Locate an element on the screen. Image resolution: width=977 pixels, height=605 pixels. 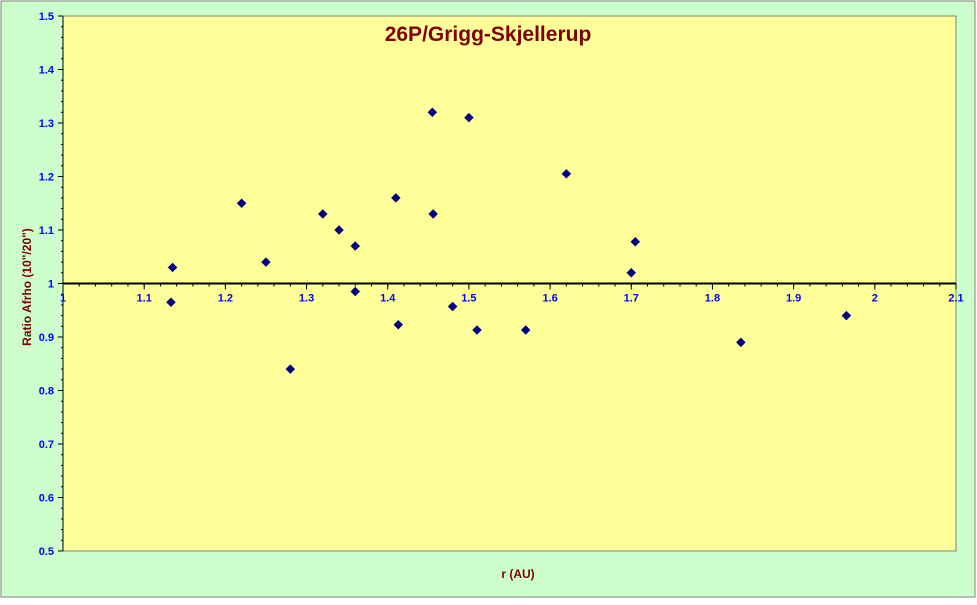
y-tick-label: 1.4 is located at coordinates (47, 71).